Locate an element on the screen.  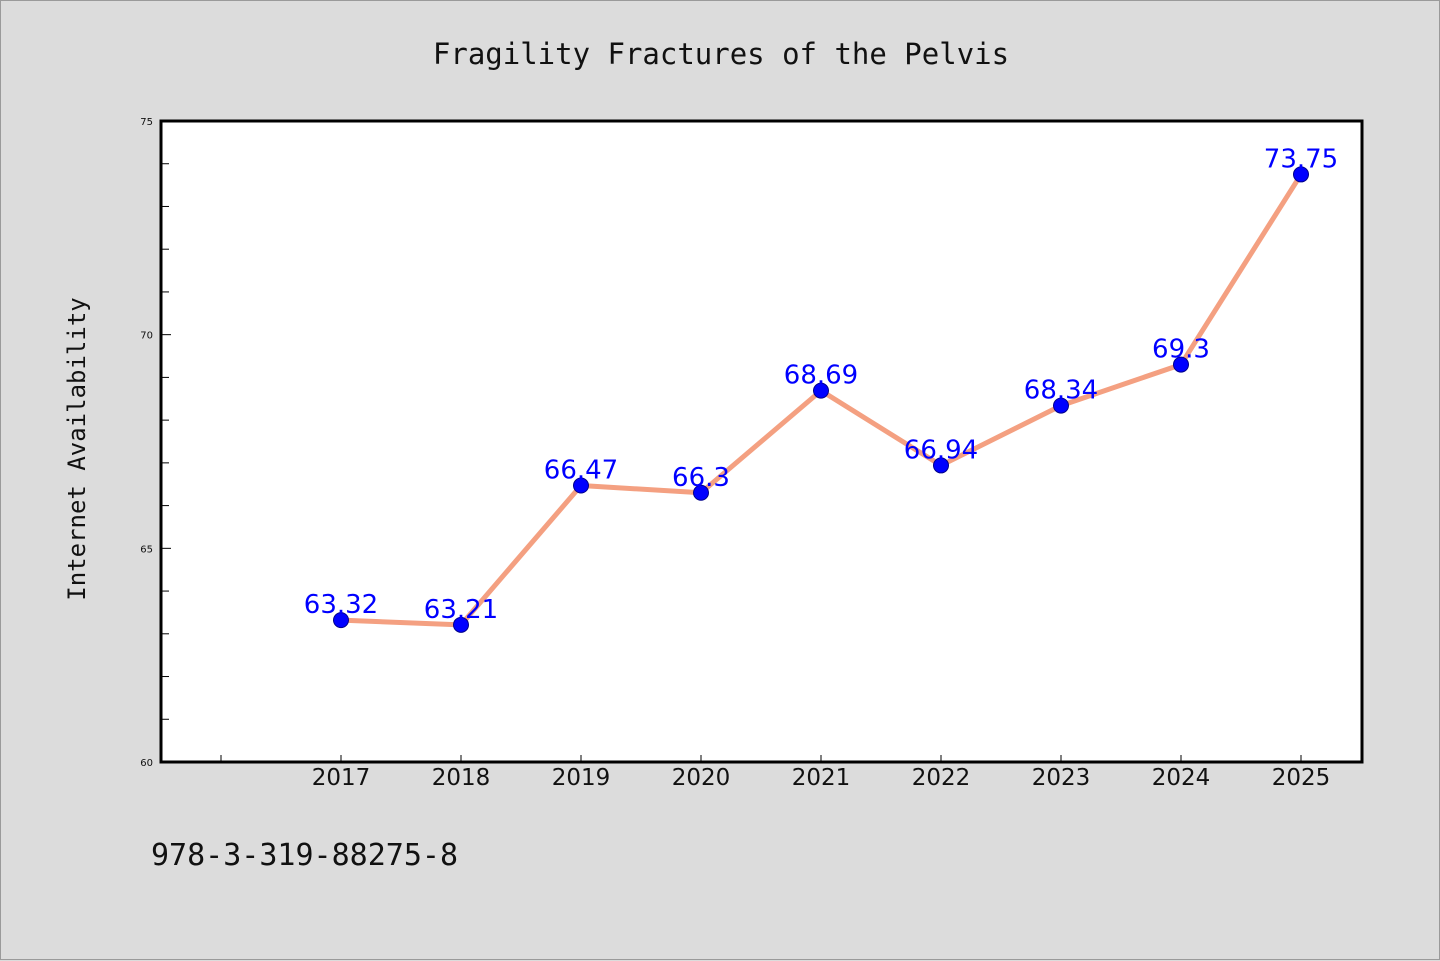
data-label: 66.3 is located at coordinates (701, 478).